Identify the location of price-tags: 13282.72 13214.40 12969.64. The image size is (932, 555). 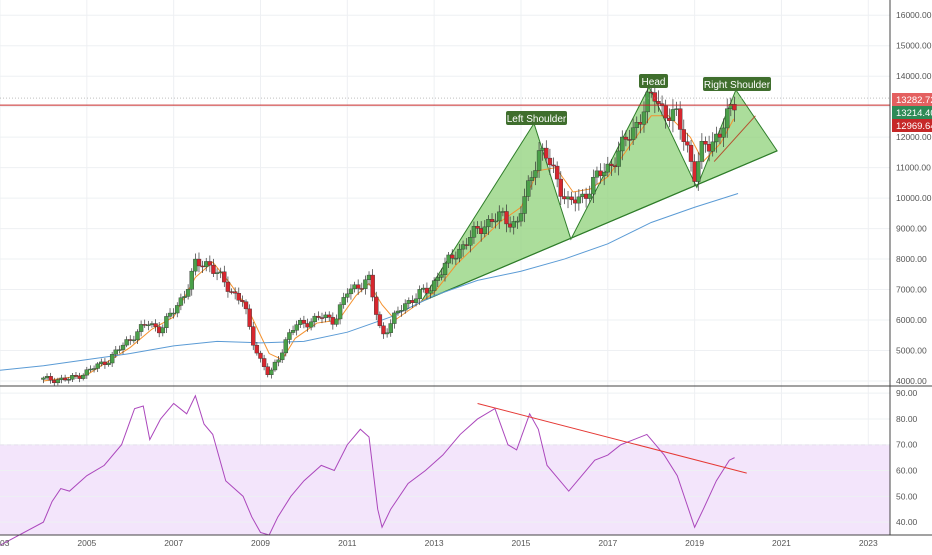
(912, 112).